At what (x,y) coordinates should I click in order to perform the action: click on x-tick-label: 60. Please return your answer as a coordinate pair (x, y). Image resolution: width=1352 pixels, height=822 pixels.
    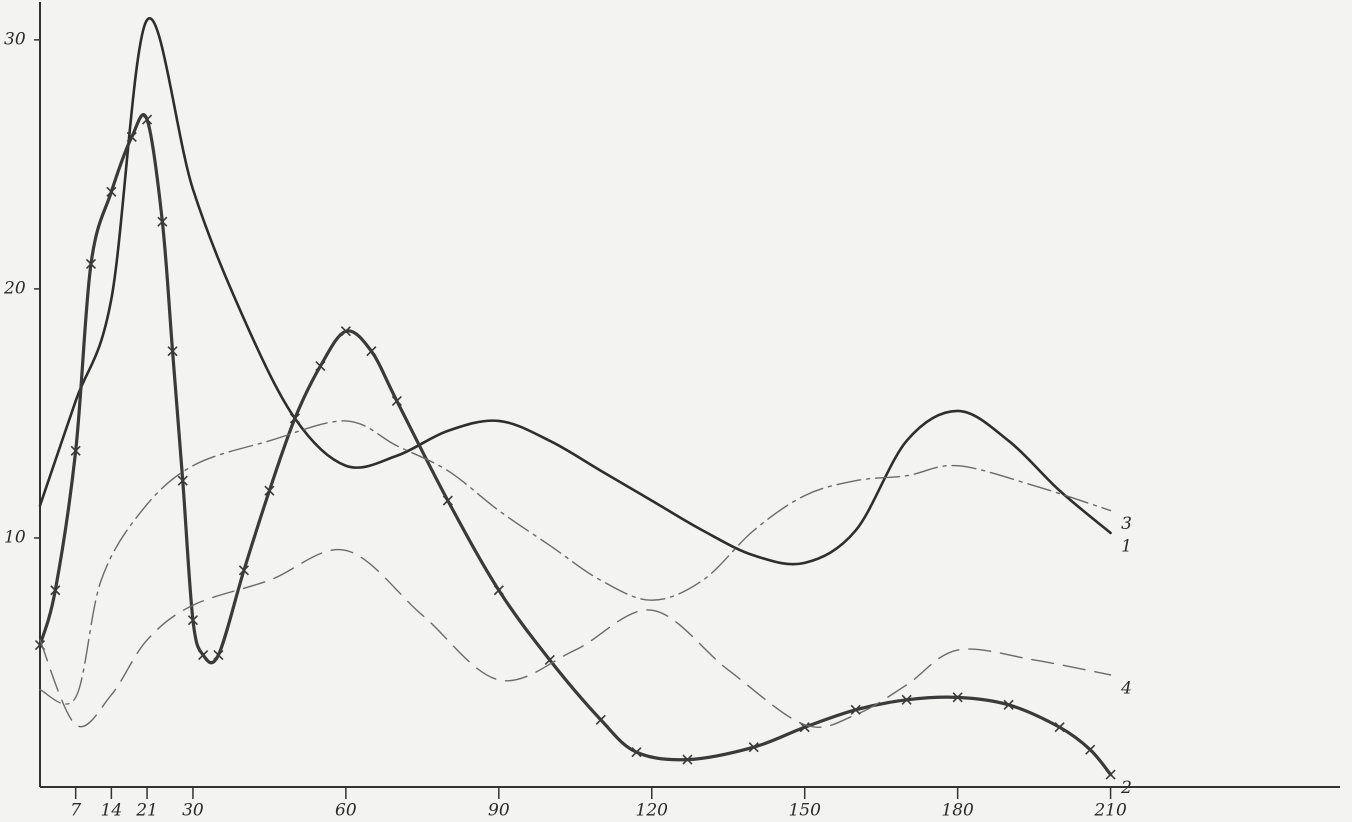
    Looking at the image, I should click on (346, 811).